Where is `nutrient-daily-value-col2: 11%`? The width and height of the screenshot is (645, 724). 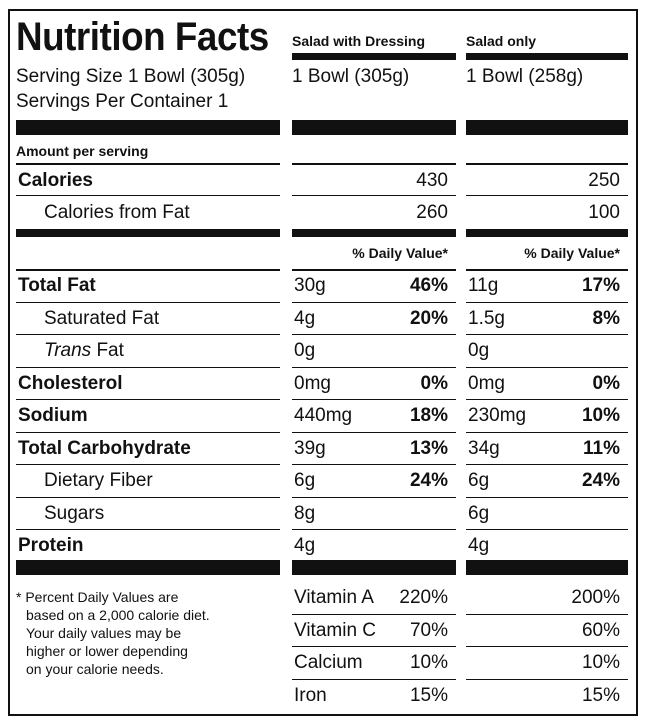 nutrient-daily-value-col2: 11% is located at coordinates (601, 448).